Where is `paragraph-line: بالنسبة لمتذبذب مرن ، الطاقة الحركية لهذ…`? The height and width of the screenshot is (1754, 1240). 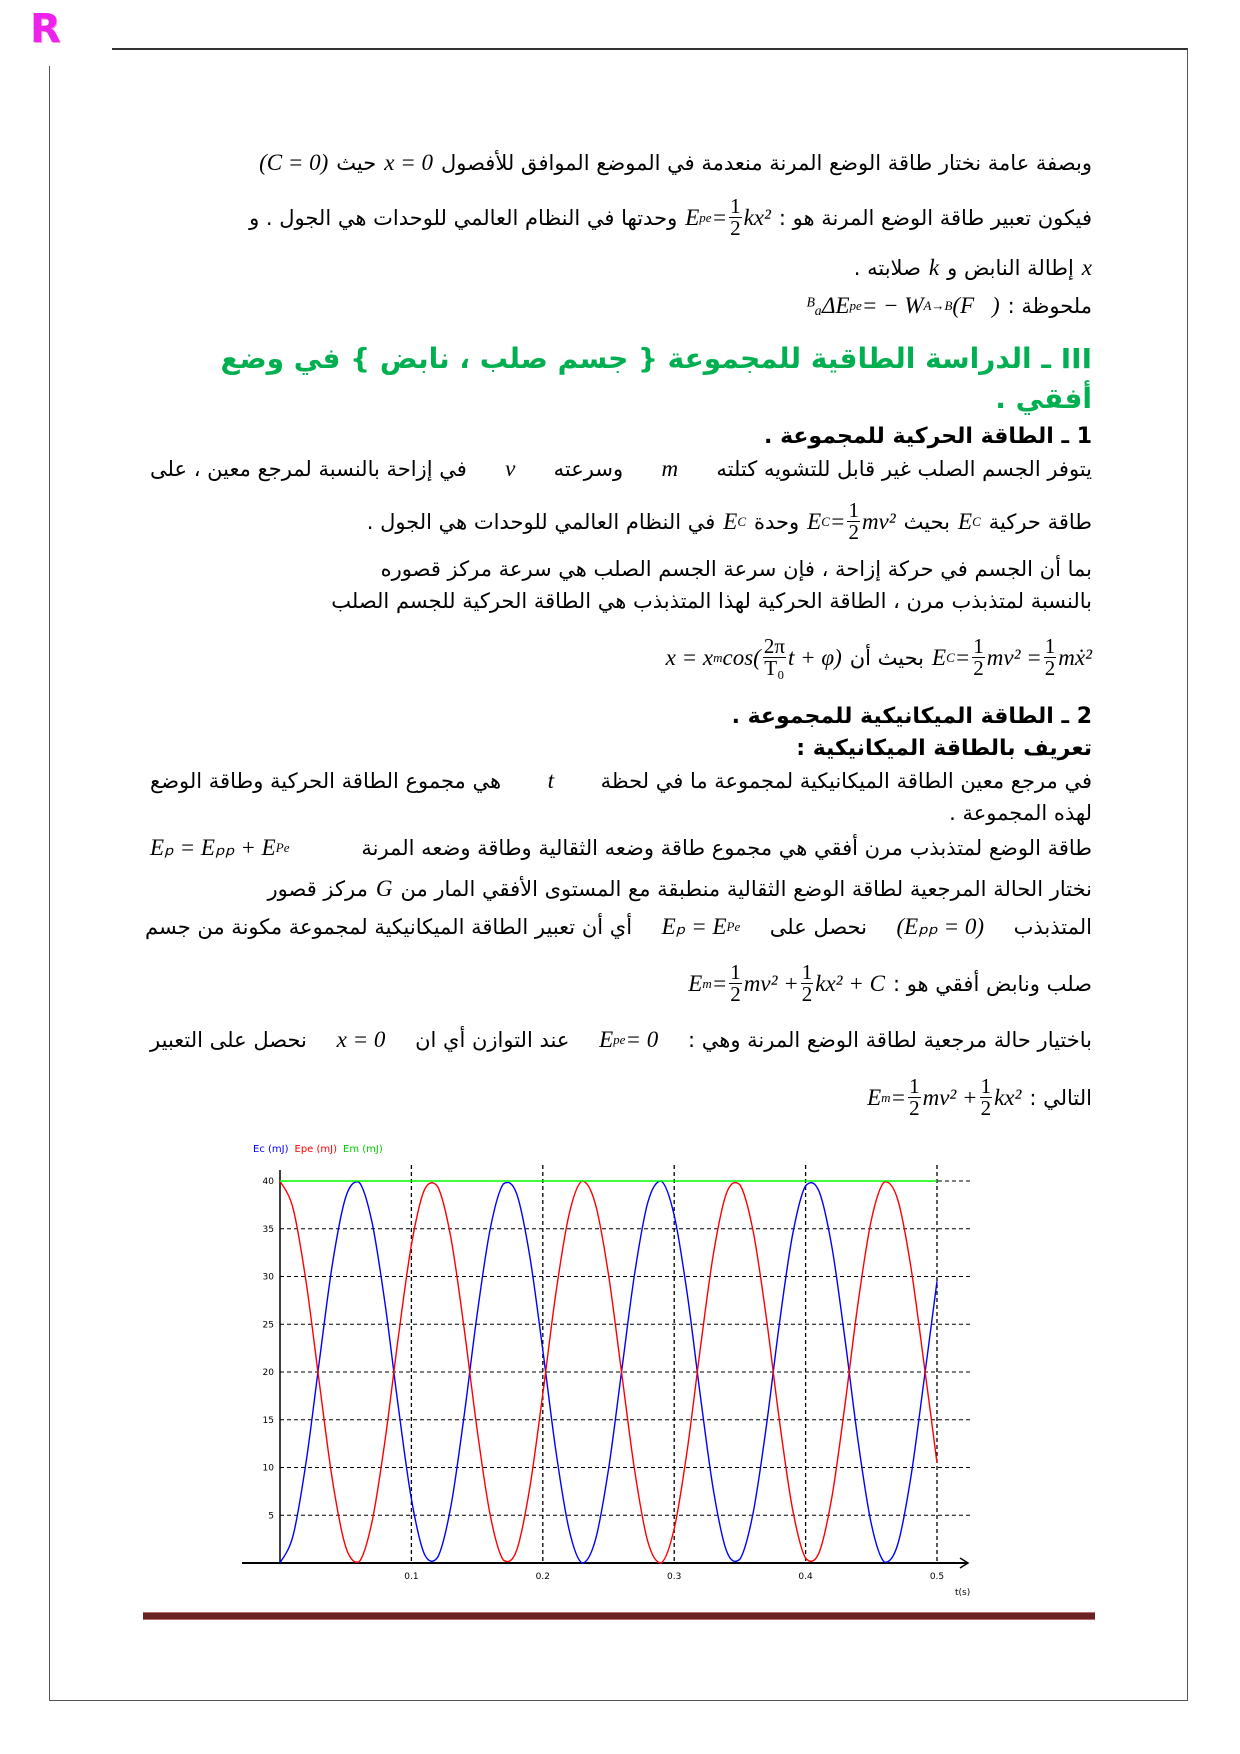
paragraph-line: بالنسبة لمتذبذب مرن ، الطاقة الحركية لهذ… is located at coordinates (711, 601).